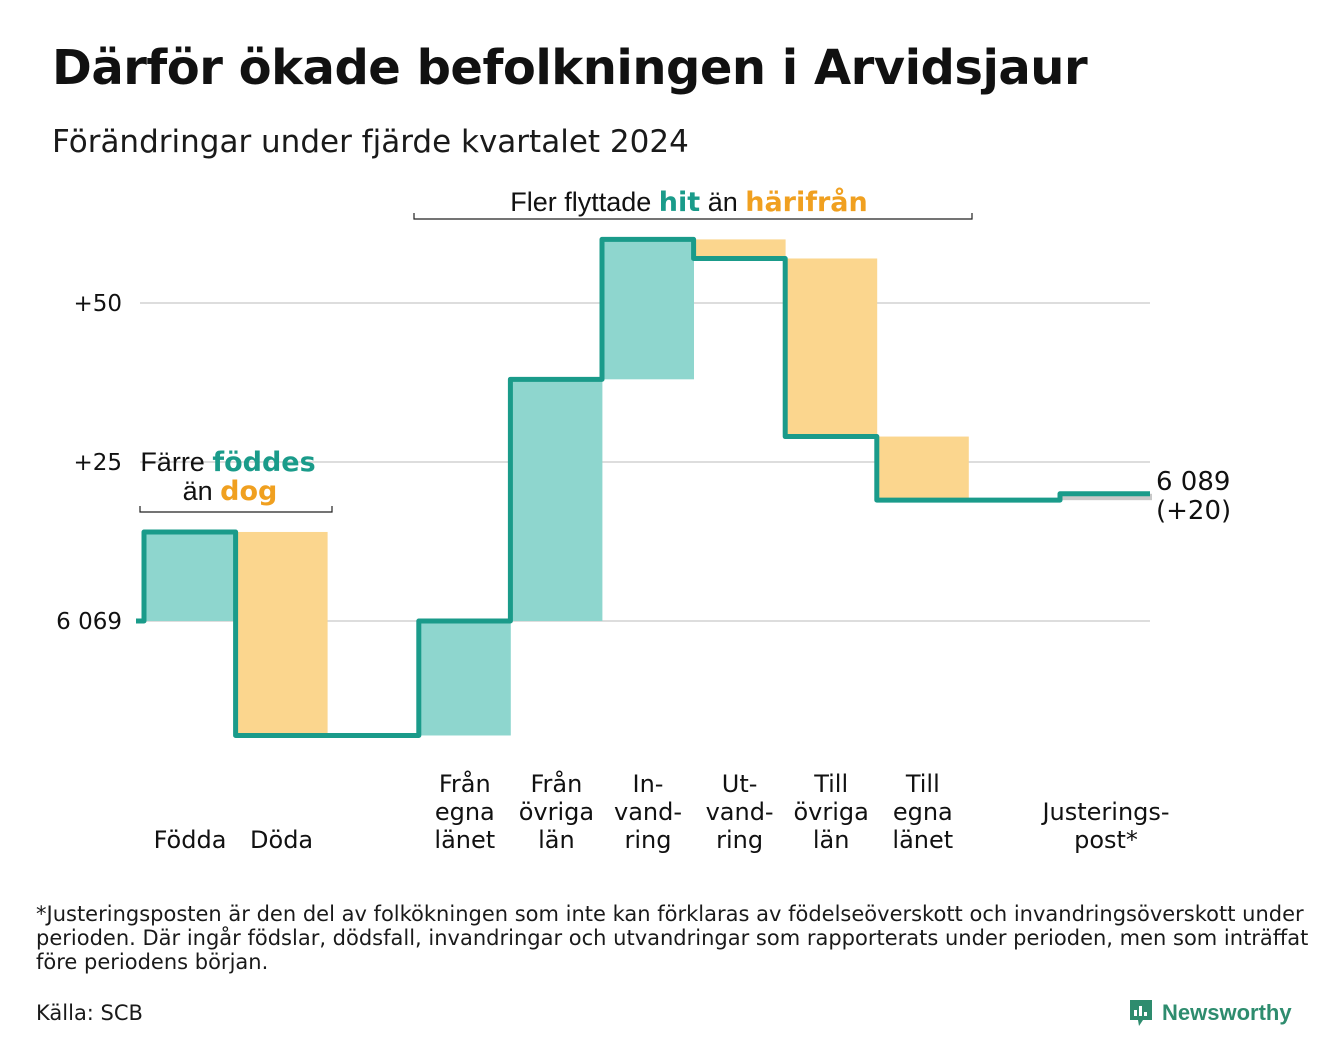  What do you see at coordinates (89, 622) in the screenshot?
I see `y-tick-label: 6 069` at bounding box center [89, 622].